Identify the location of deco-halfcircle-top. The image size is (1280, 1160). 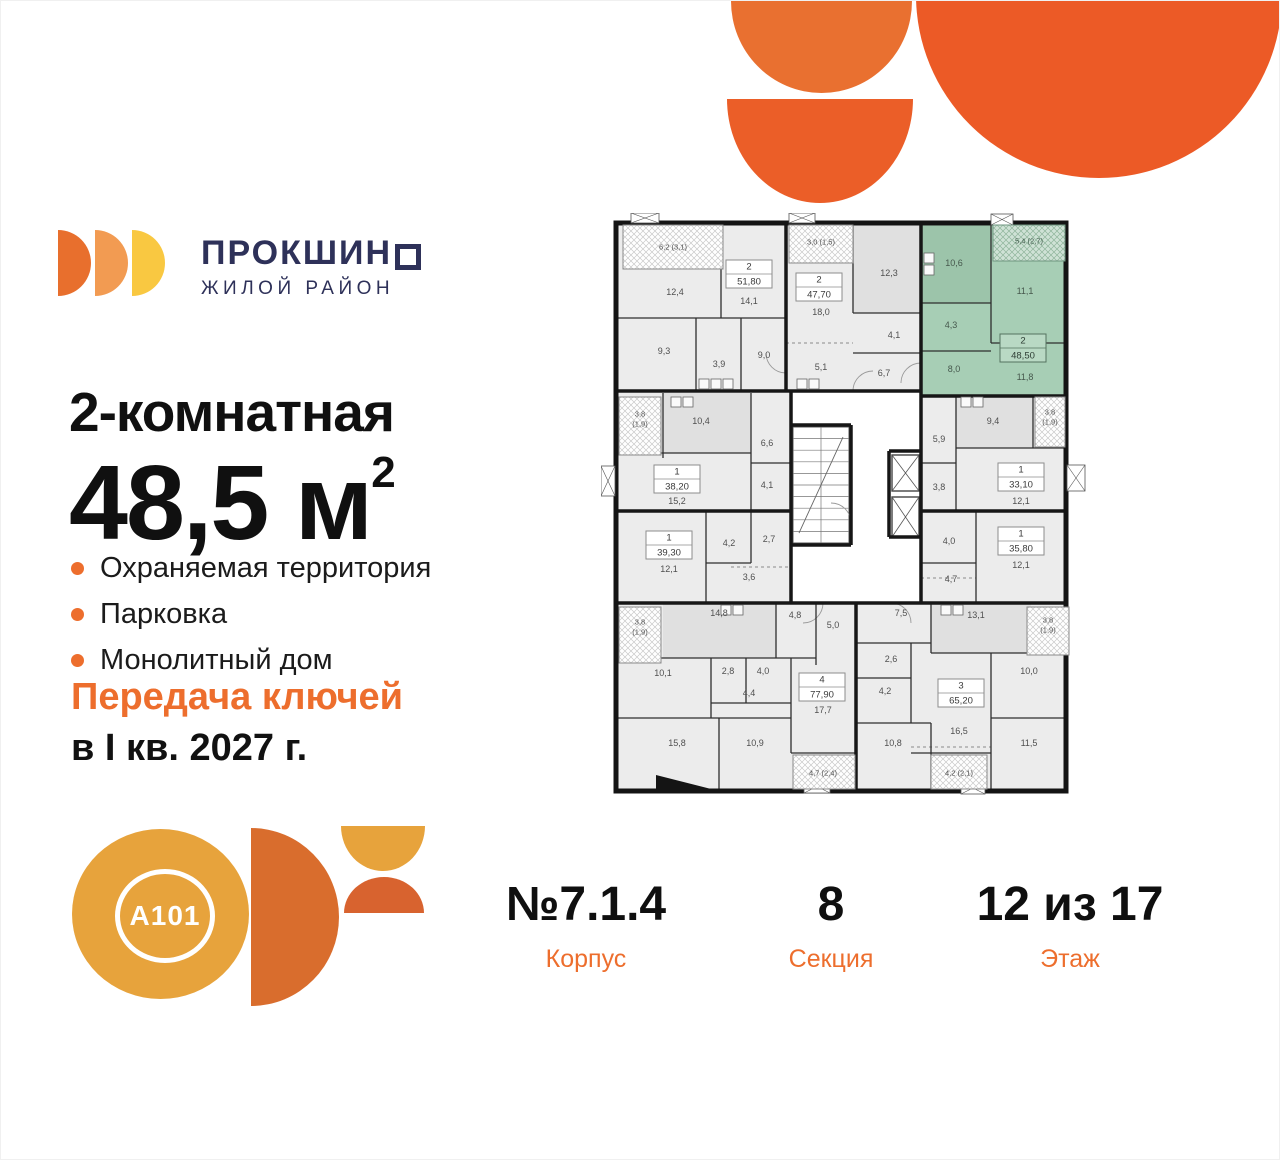
(821, 47).